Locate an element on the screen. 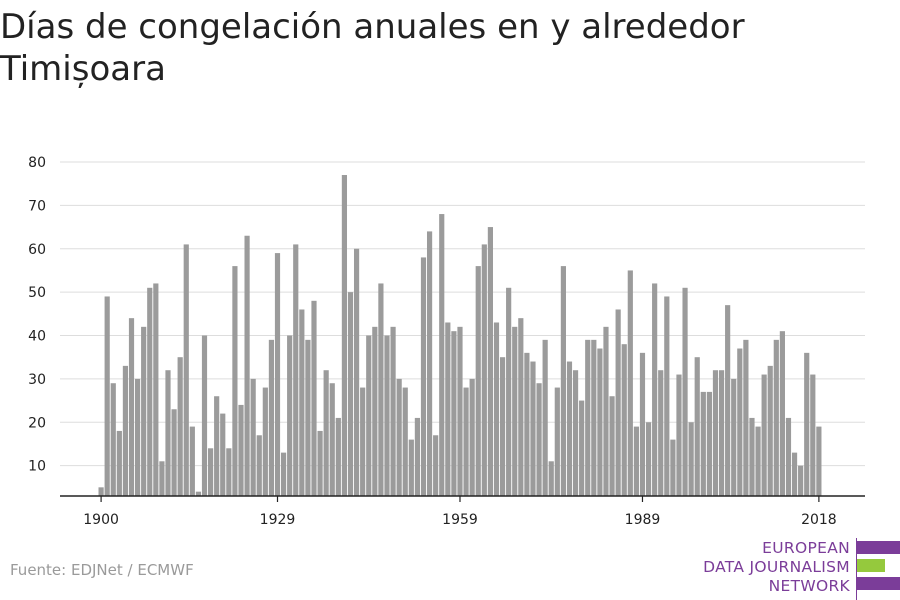 Image resolution: width=900 pixels, height=600 pixels. bar-1978 is located at coordinates (575, 433).